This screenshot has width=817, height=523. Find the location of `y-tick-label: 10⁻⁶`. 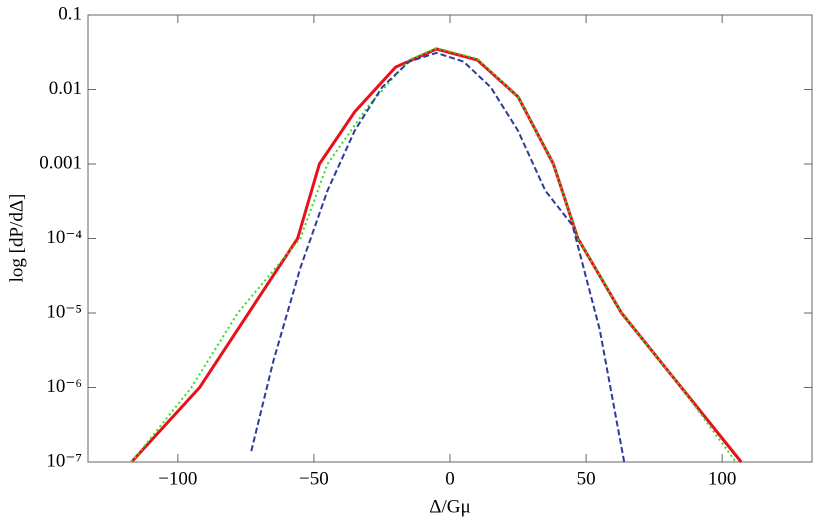

y-tick-label: 10⁻⁶ is located at coordinates (64, 386).